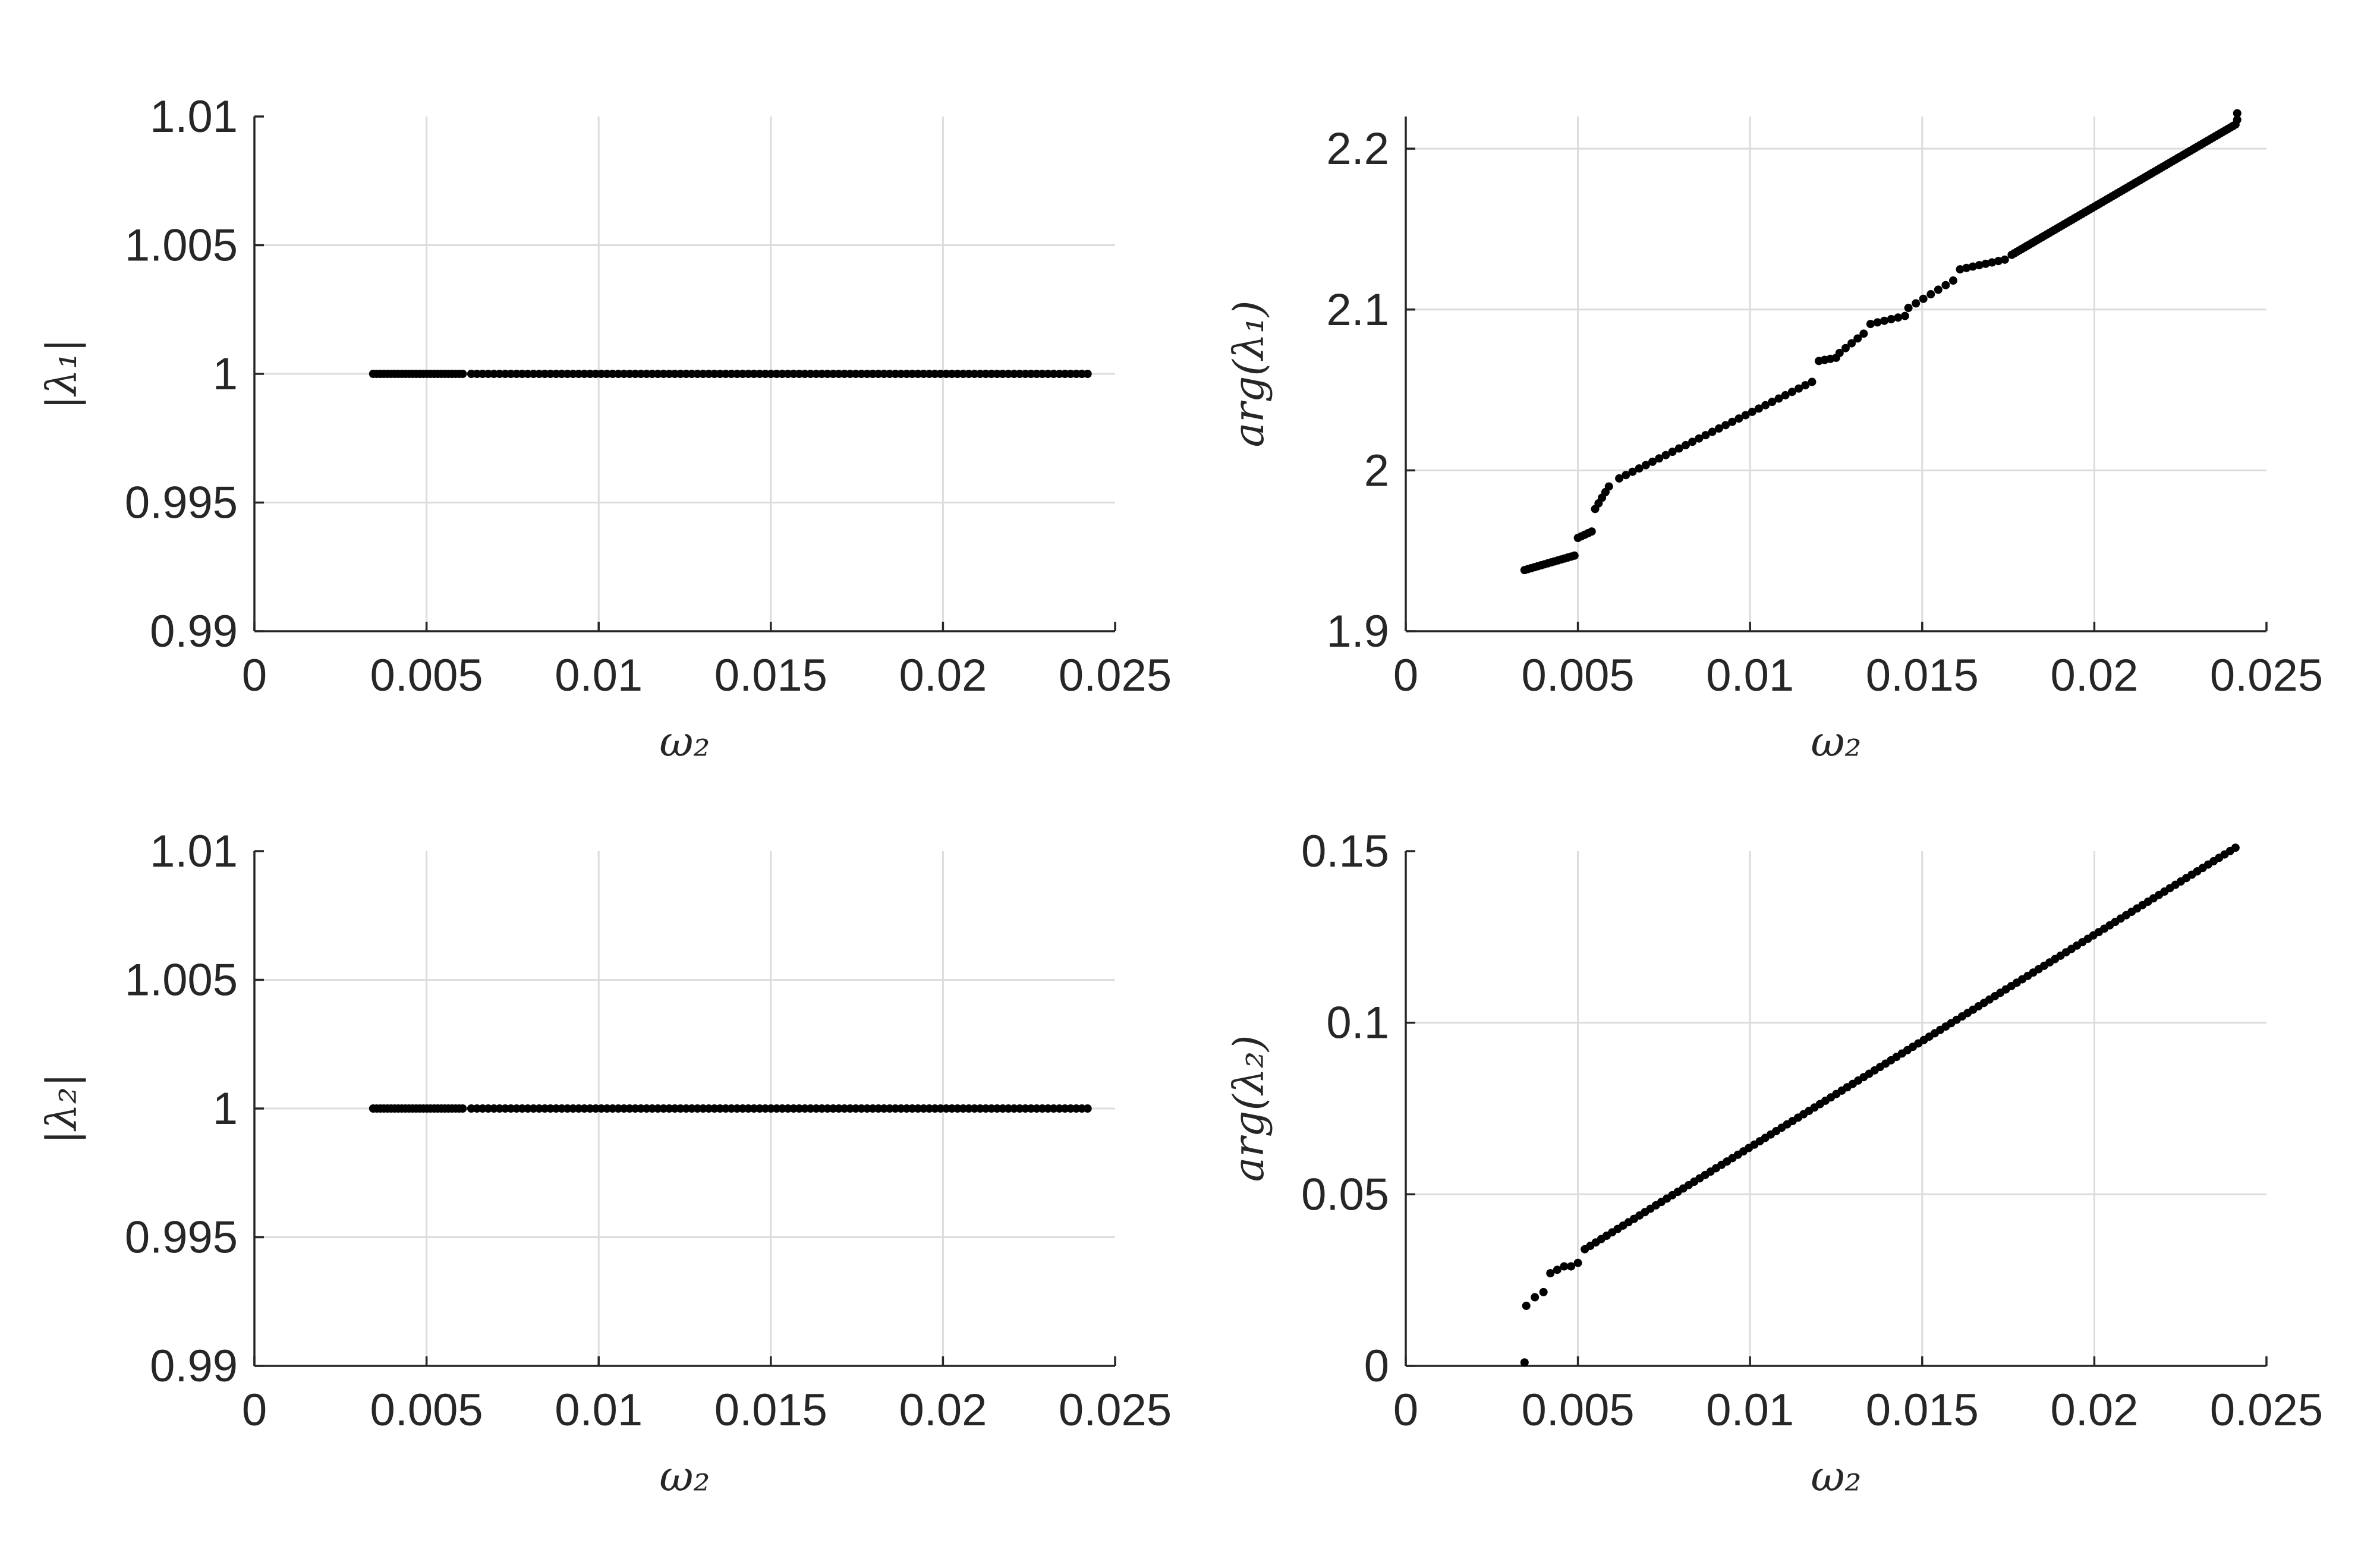 This screenshot has height=1543, width=2380. Describe the element at coordinates (1248, 373) in the screenshot. I see `y-axis-label: arg(λ₁)` at that location.